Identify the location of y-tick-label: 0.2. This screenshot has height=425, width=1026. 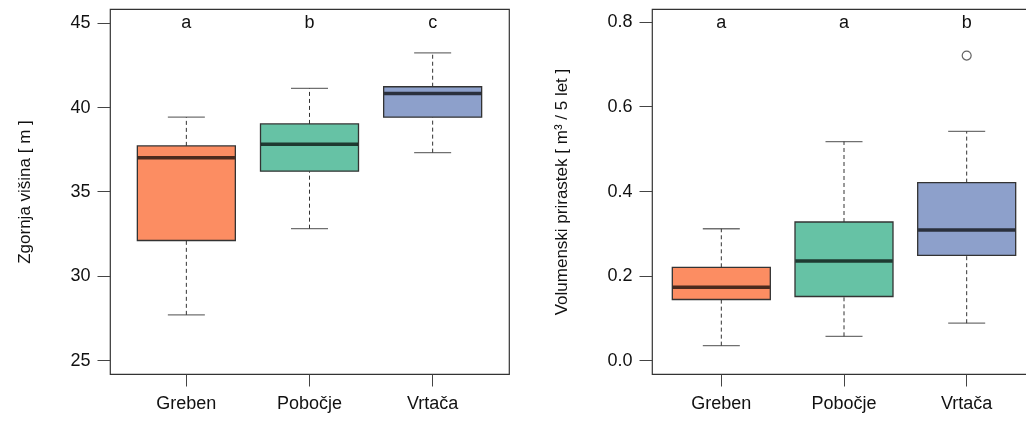
(620, 275).